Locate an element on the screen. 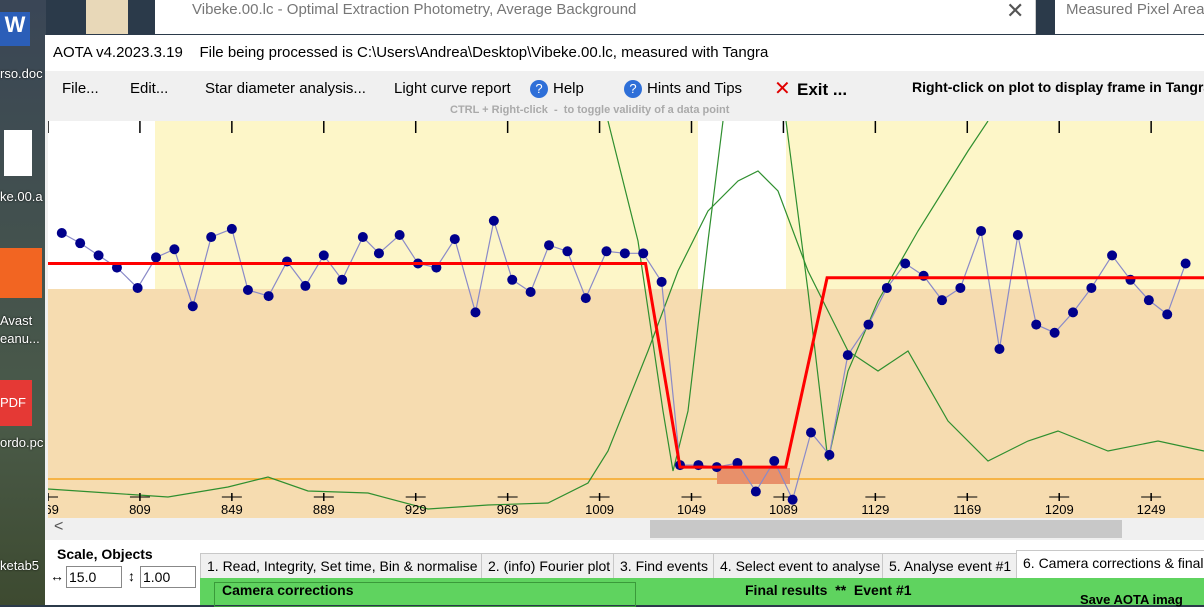 This screenshot has width=1204, height=607. group-title: Final results ** Event #1 is located at coordinates (828, 590).